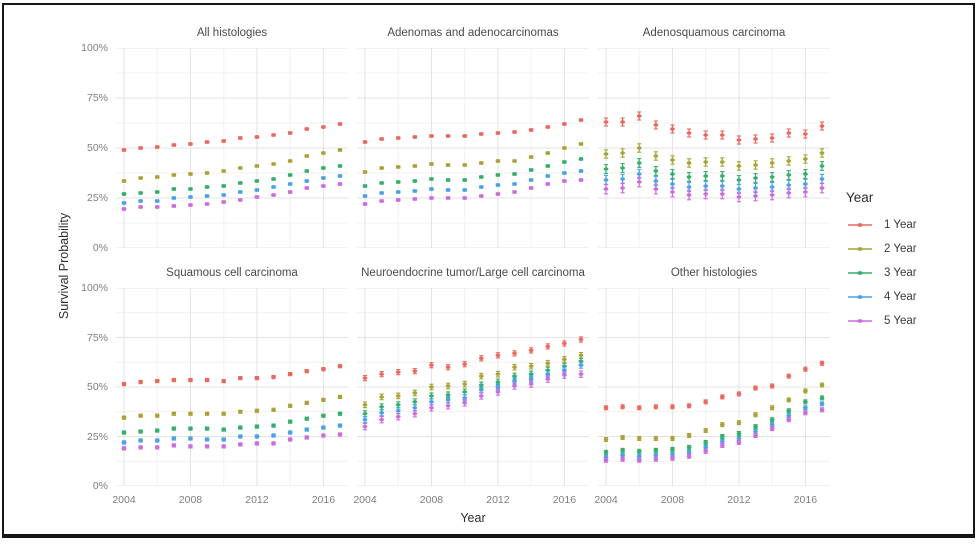  Describe the element at coordinates (94, 288) in the screenshot. I see `y-tick-label: 100%` at that location.